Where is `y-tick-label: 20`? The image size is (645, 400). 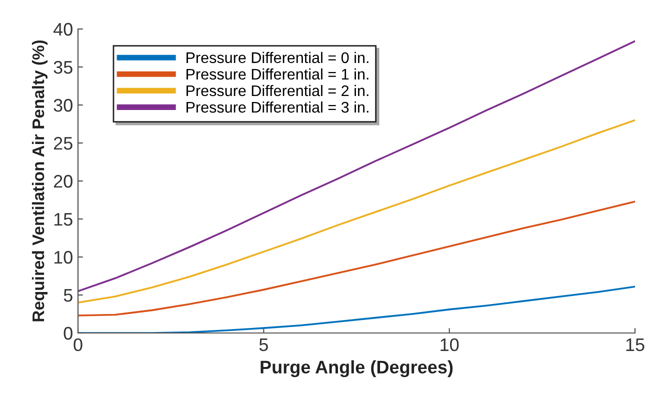 y-tick-label: 20 is located at coordinates (63, 181).